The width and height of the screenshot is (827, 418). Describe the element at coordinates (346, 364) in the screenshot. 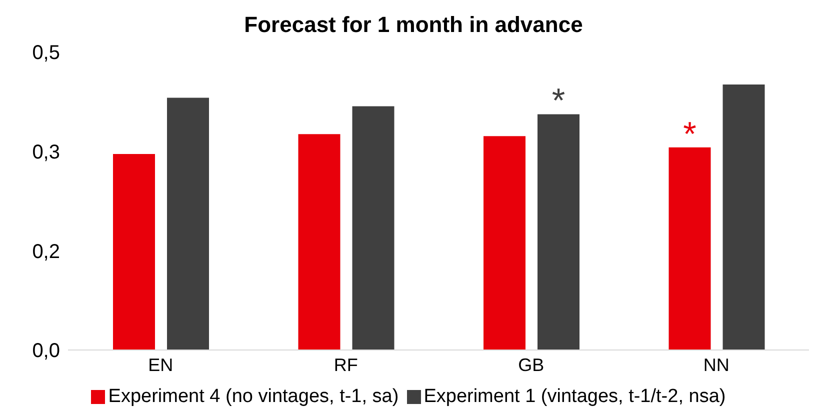

I see `x-tick-label: RF` at that location.